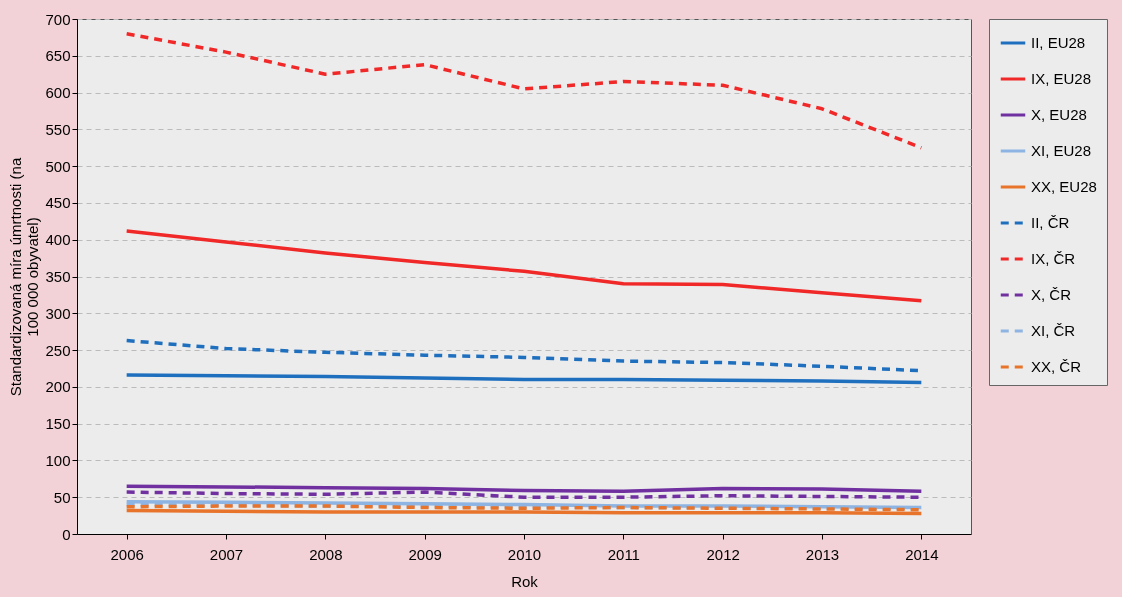 The width and height of the screenshot is (1132, 605). Describe the element at coordinates (1053, 258) in the screenshot. I see `legend-label: IX, ČR` at that location.